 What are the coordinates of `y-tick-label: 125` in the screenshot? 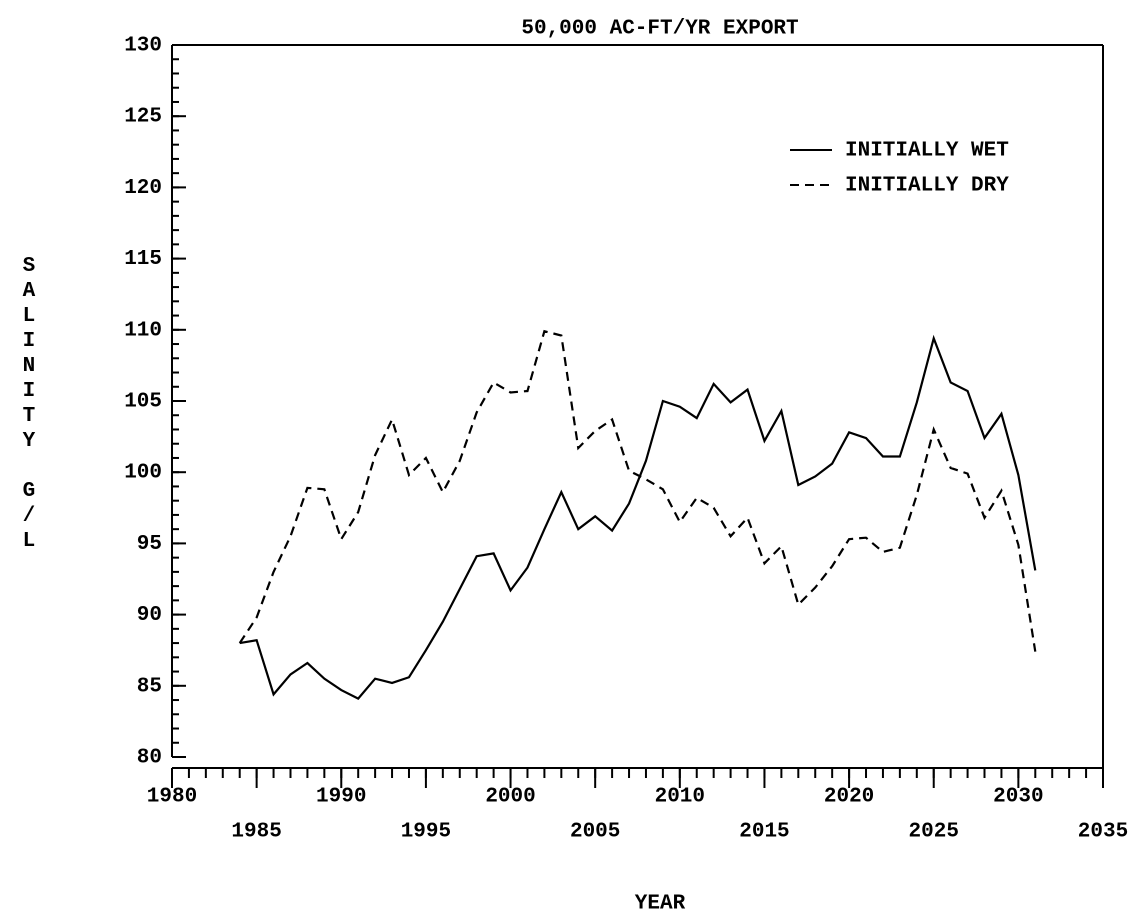 It's located at (143, 117).